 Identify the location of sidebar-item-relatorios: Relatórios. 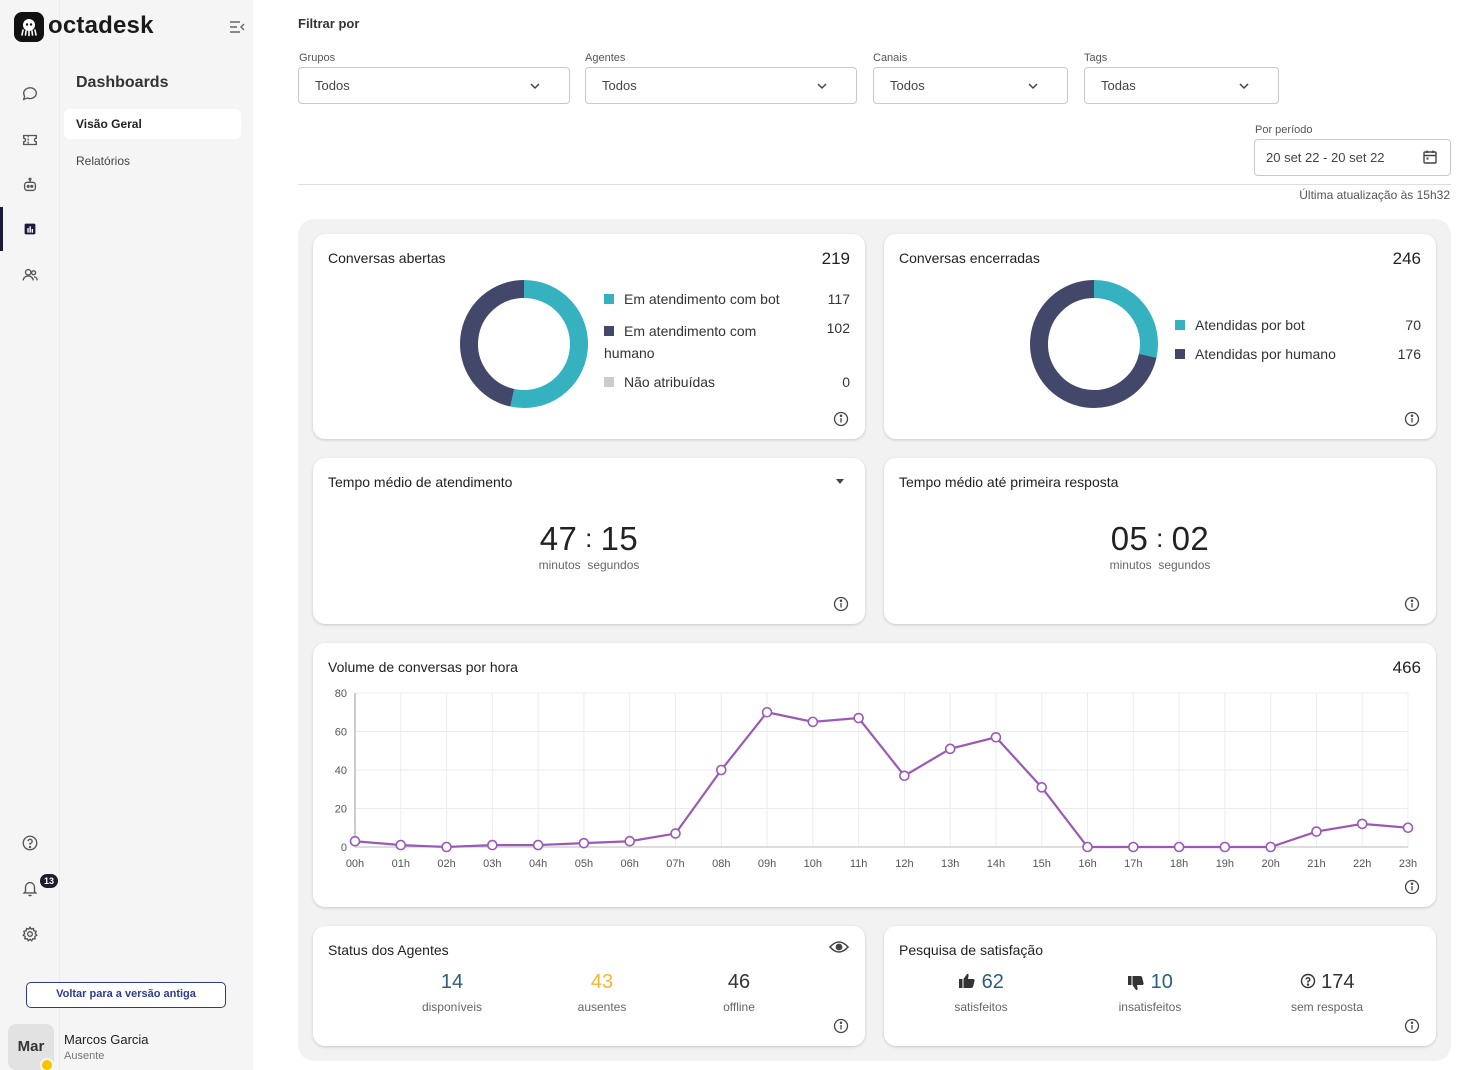
(103, 161).